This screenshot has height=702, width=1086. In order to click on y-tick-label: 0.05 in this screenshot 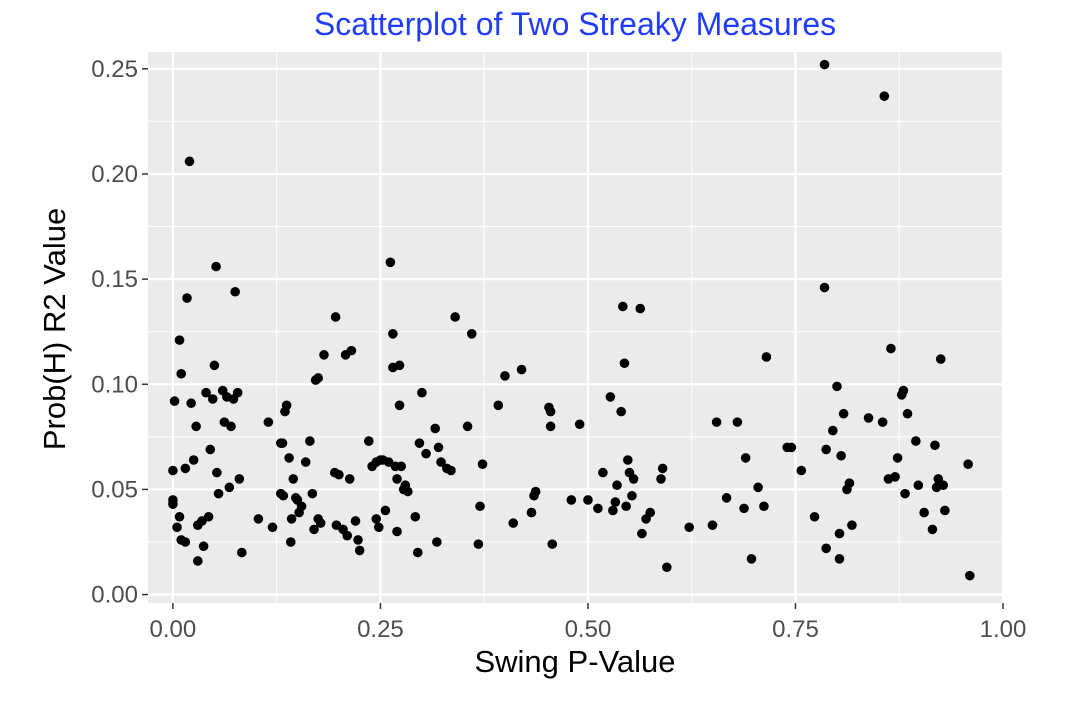, I will do `click(114, 489)`.